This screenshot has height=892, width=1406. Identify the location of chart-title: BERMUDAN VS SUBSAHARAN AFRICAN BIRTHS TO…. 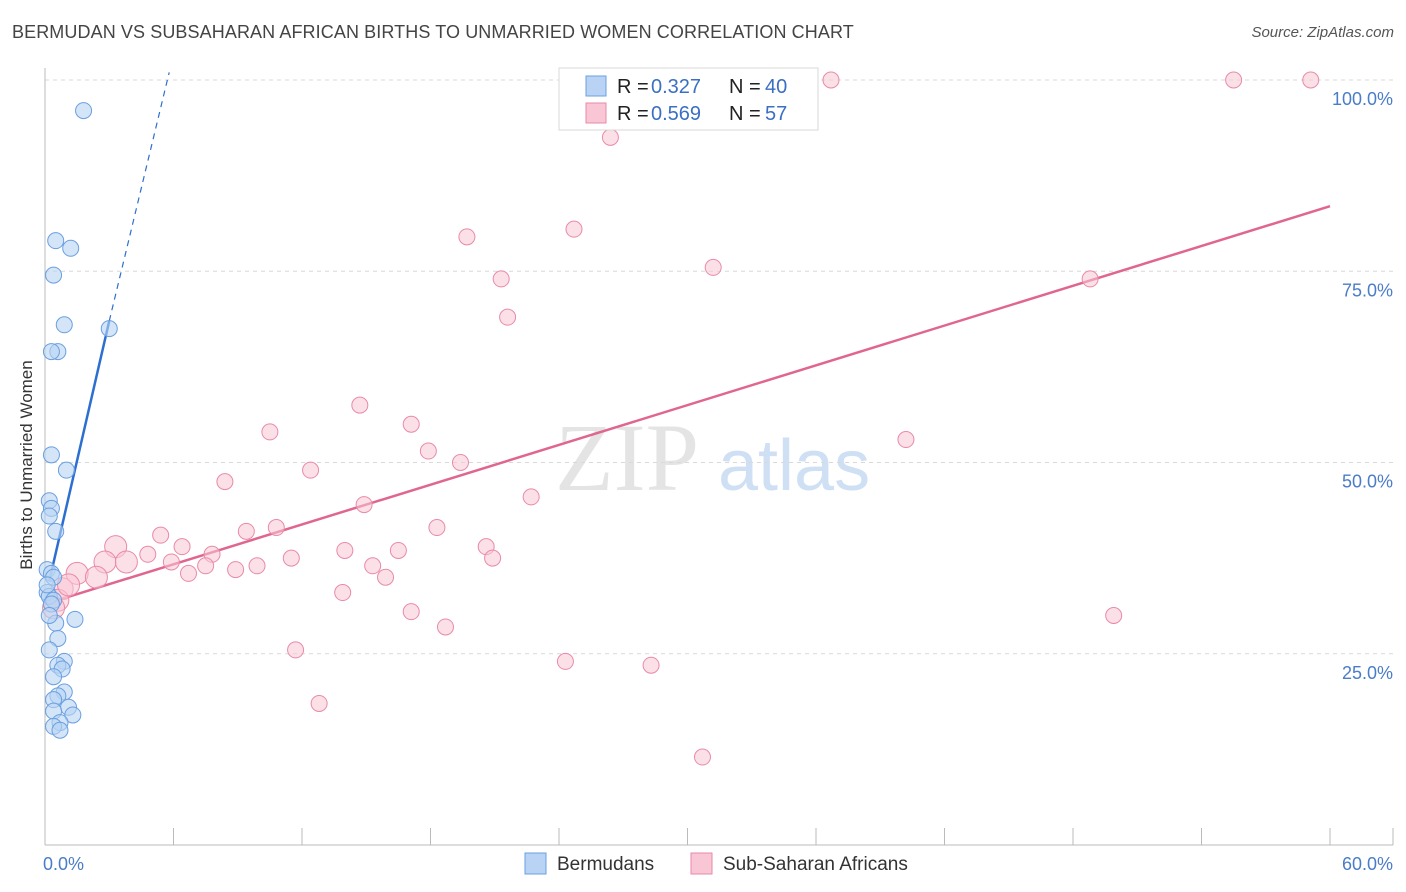
(433, 32).